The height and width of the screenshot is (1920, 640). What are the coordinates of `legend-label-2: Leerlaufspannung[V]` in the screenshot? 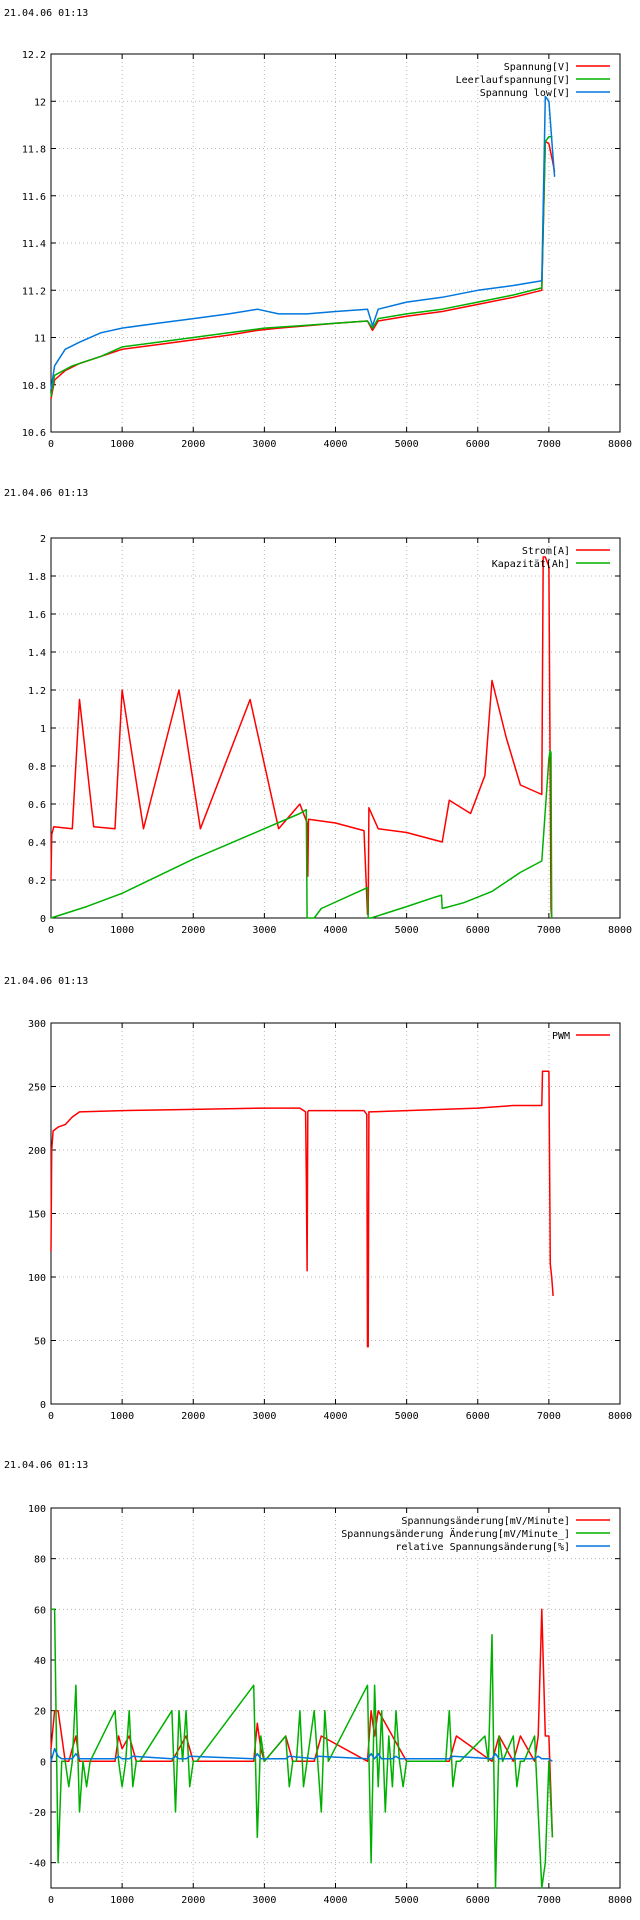 It's located at (513, 80).